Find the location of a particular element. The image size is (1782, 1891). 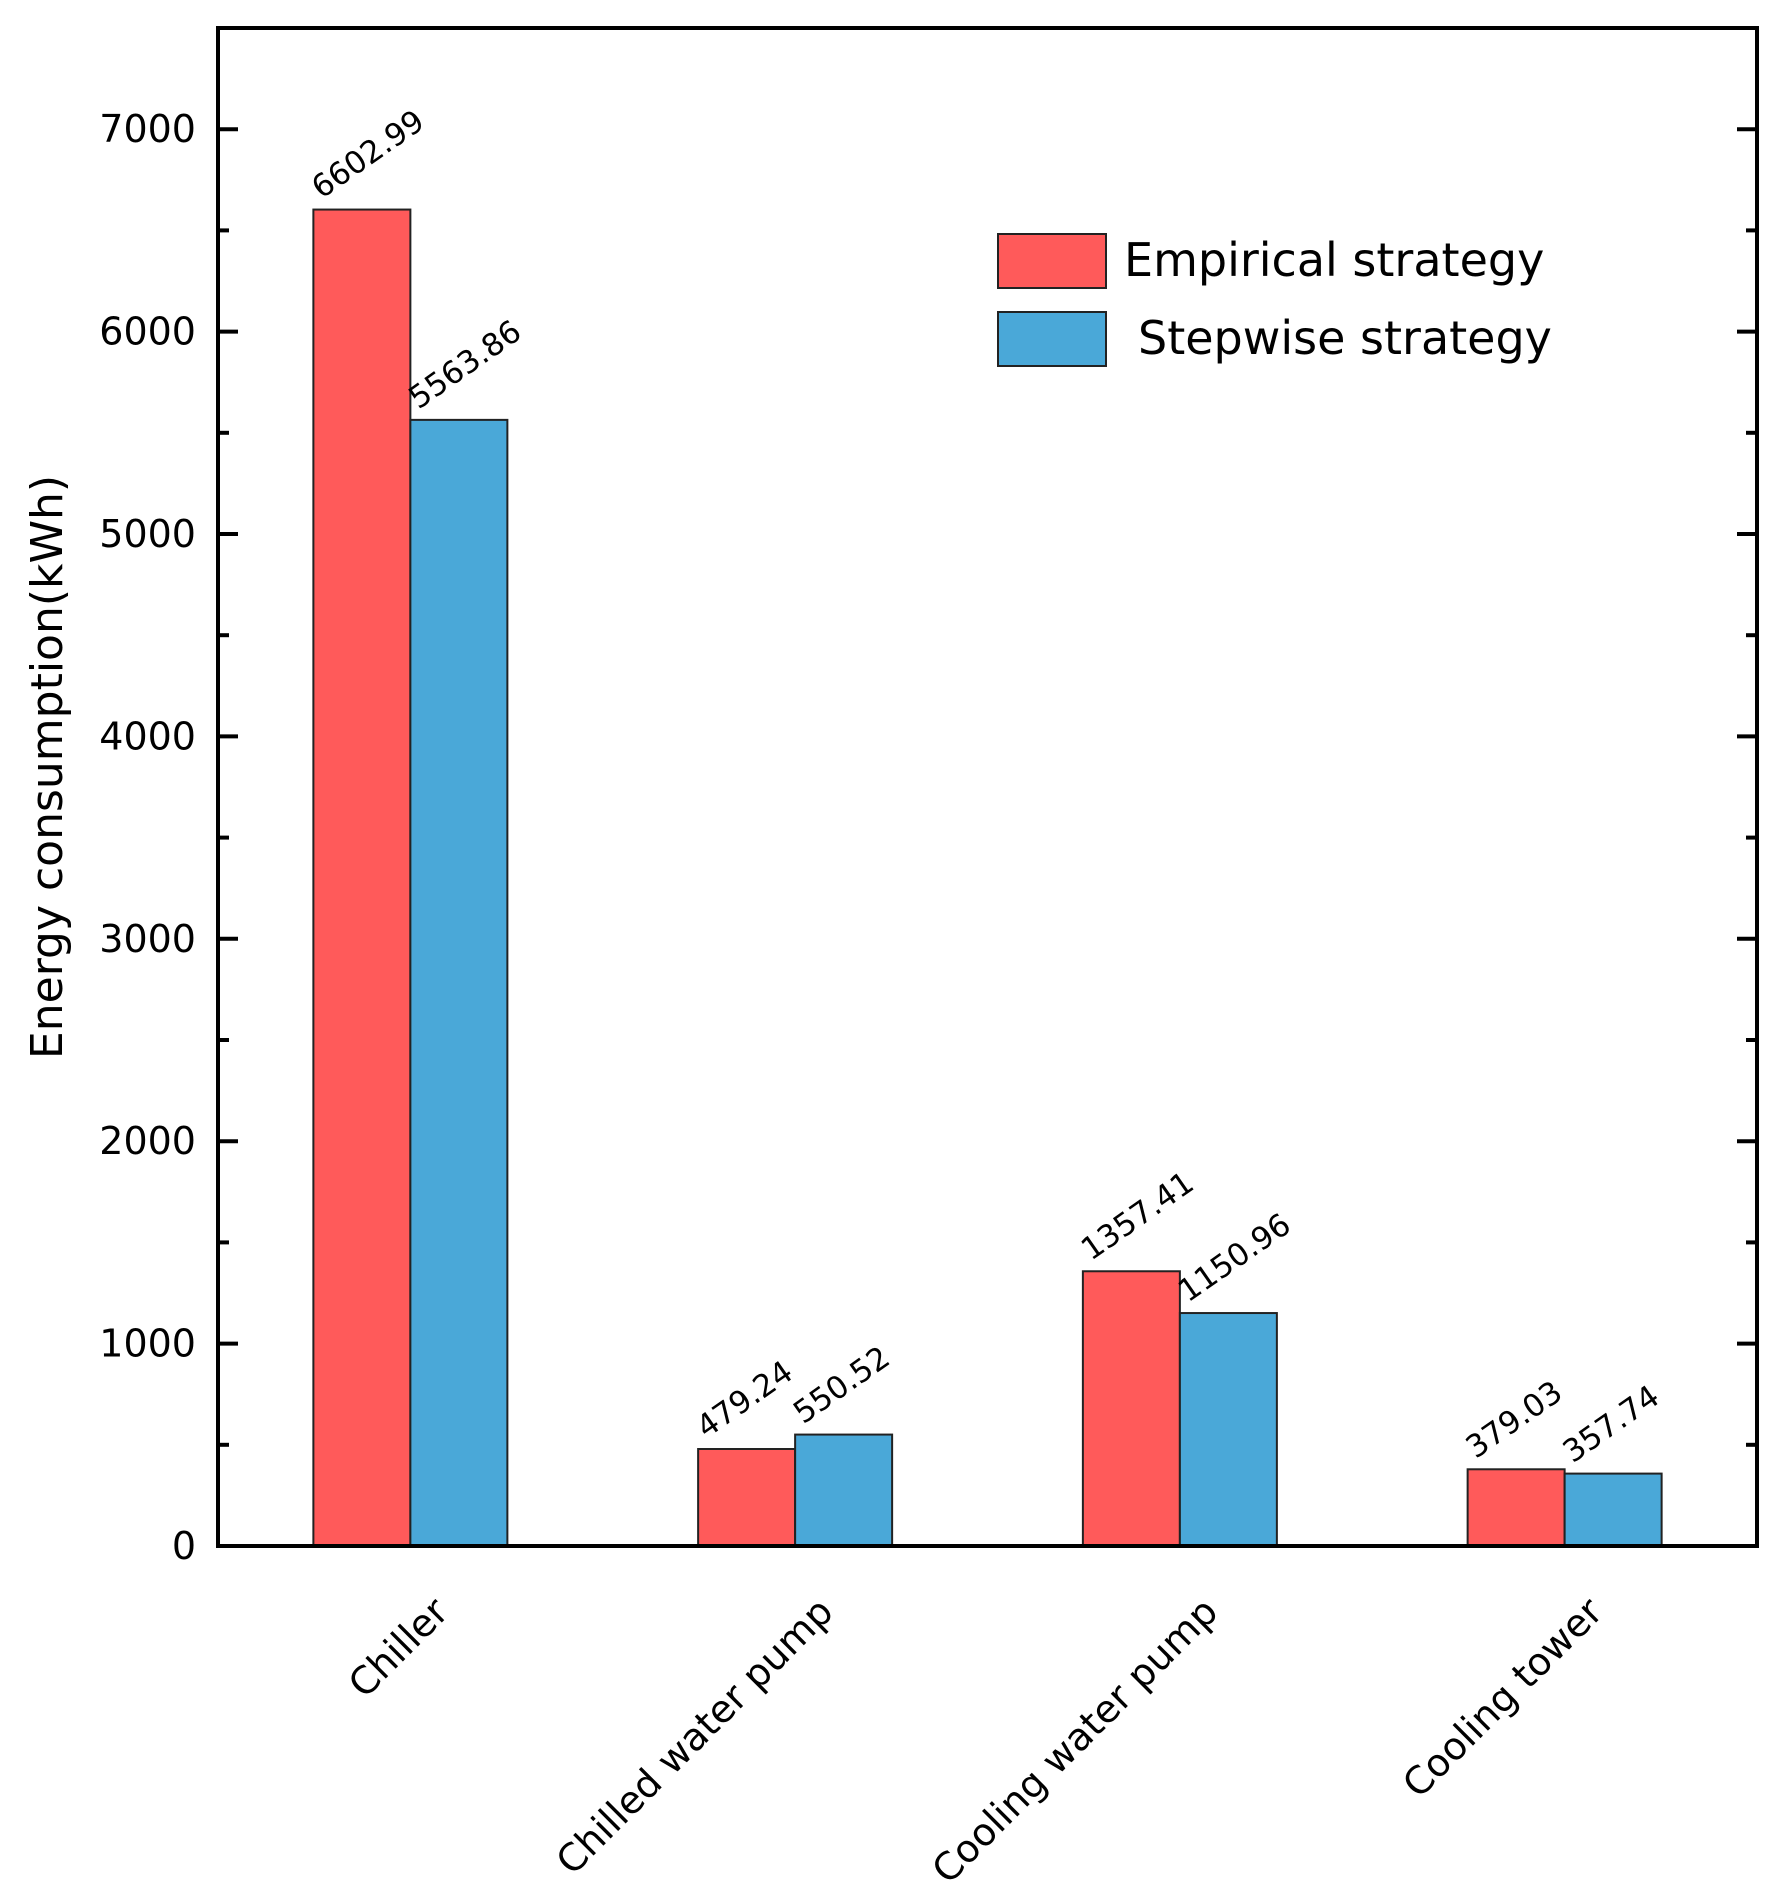

y-tick-label: 4000 is located at coordinates (147, 736).